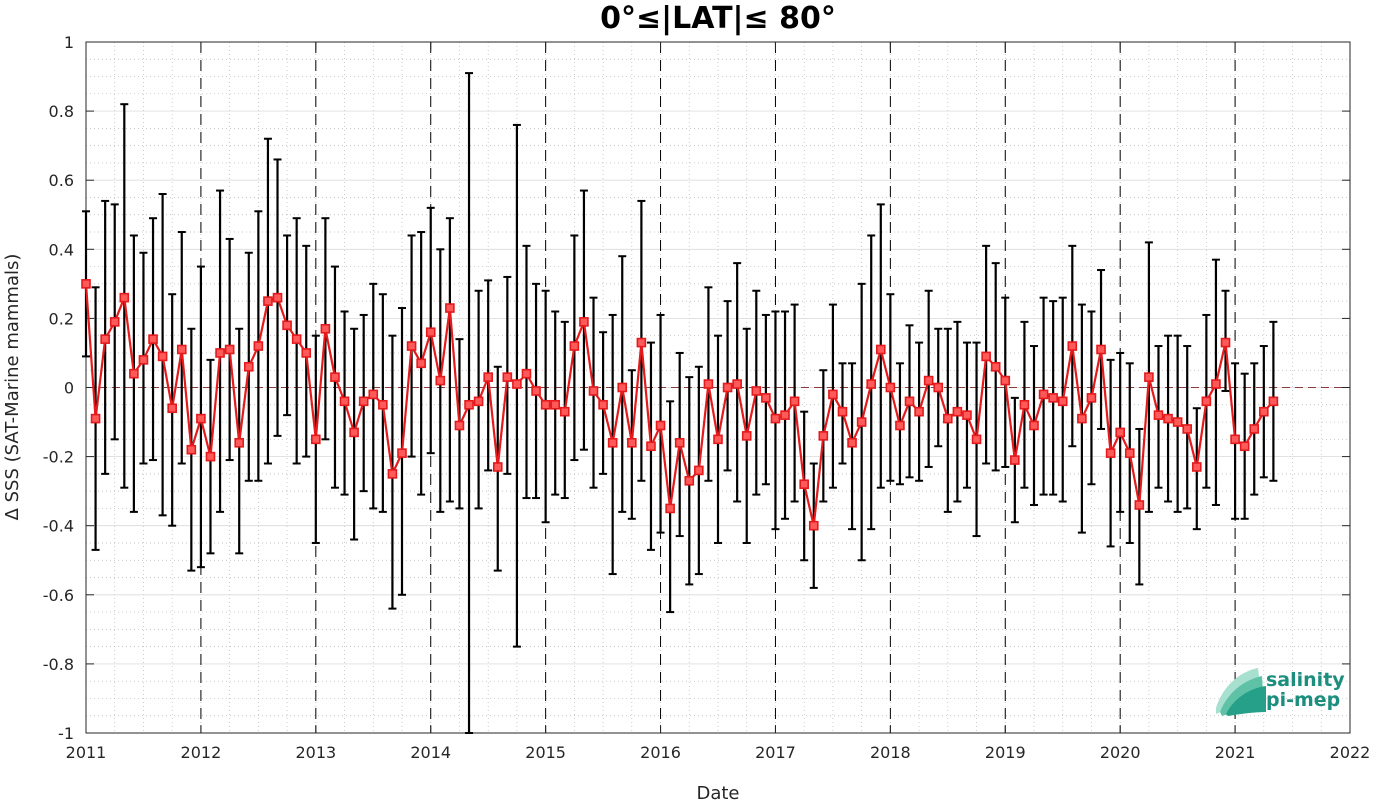  Describe the element at coordinates (660, 752) in the screenshot. I see `x-tick-label: 2016` at that location.